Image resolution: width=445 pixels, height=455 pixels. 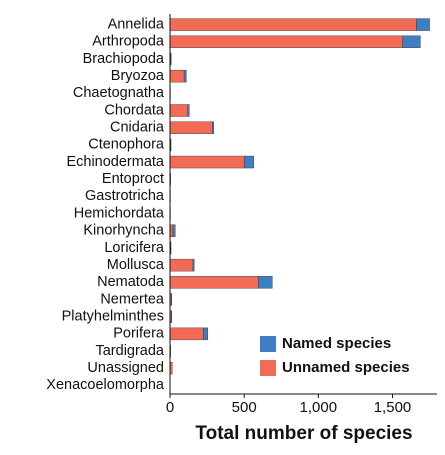 I want to click on y-tick-label: Loricifera, so click(x=134, y=248).